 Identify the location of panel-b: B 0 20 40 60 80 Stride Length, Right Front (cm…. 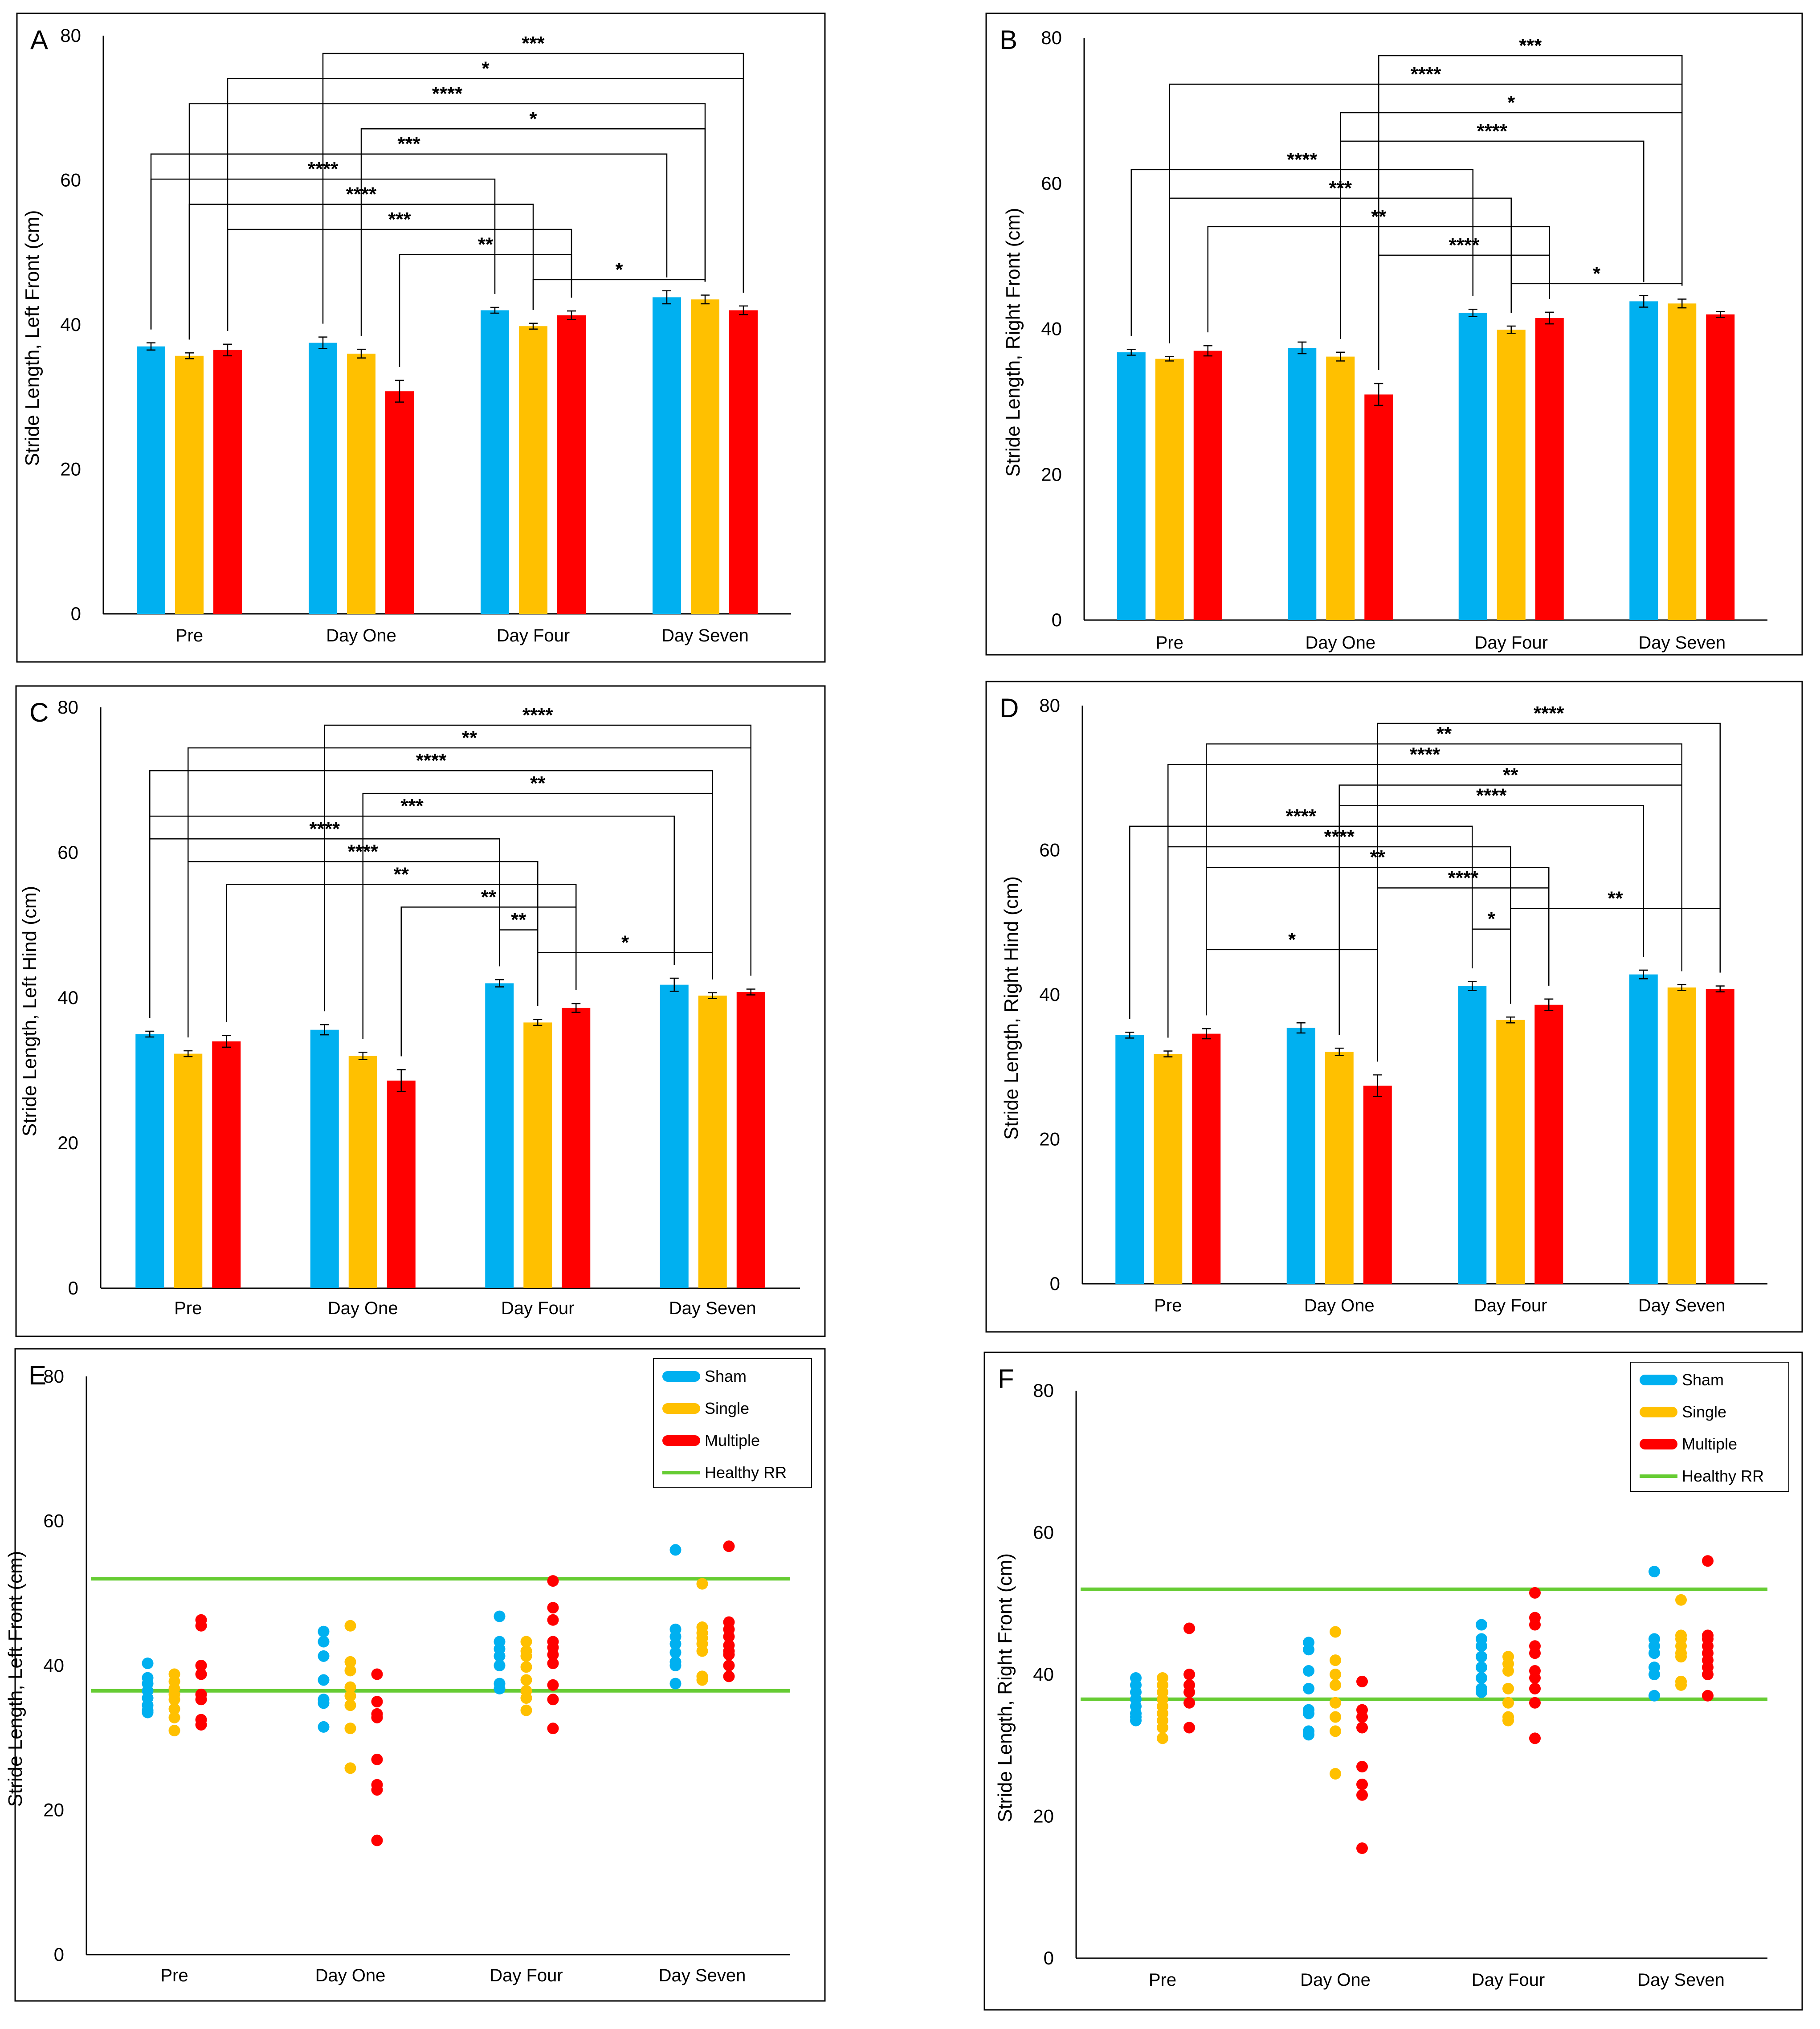
(1394, 334).